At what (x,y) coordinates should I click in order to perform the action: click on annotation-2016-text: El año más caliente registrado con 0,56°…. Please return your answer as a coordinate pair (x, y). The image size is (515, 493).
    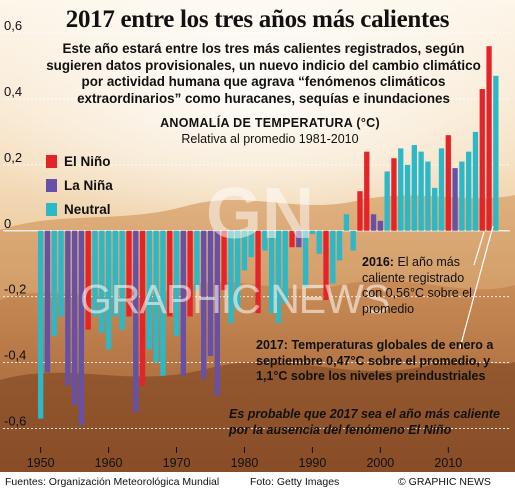
    Looking at the image, I should click on (417, 285).